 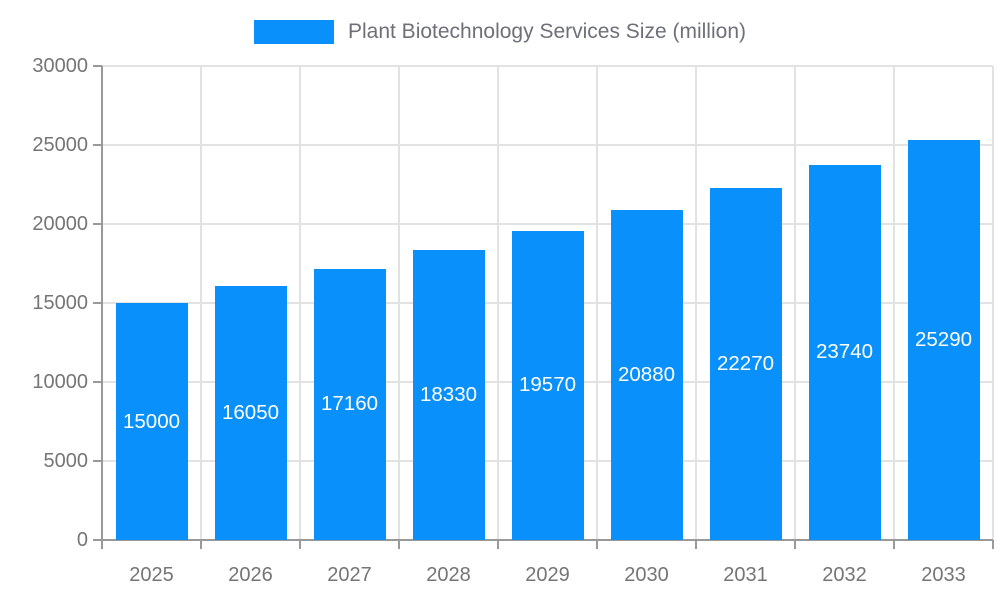 I want to click on bar-2027: 17160, so click(x=349, y=404).